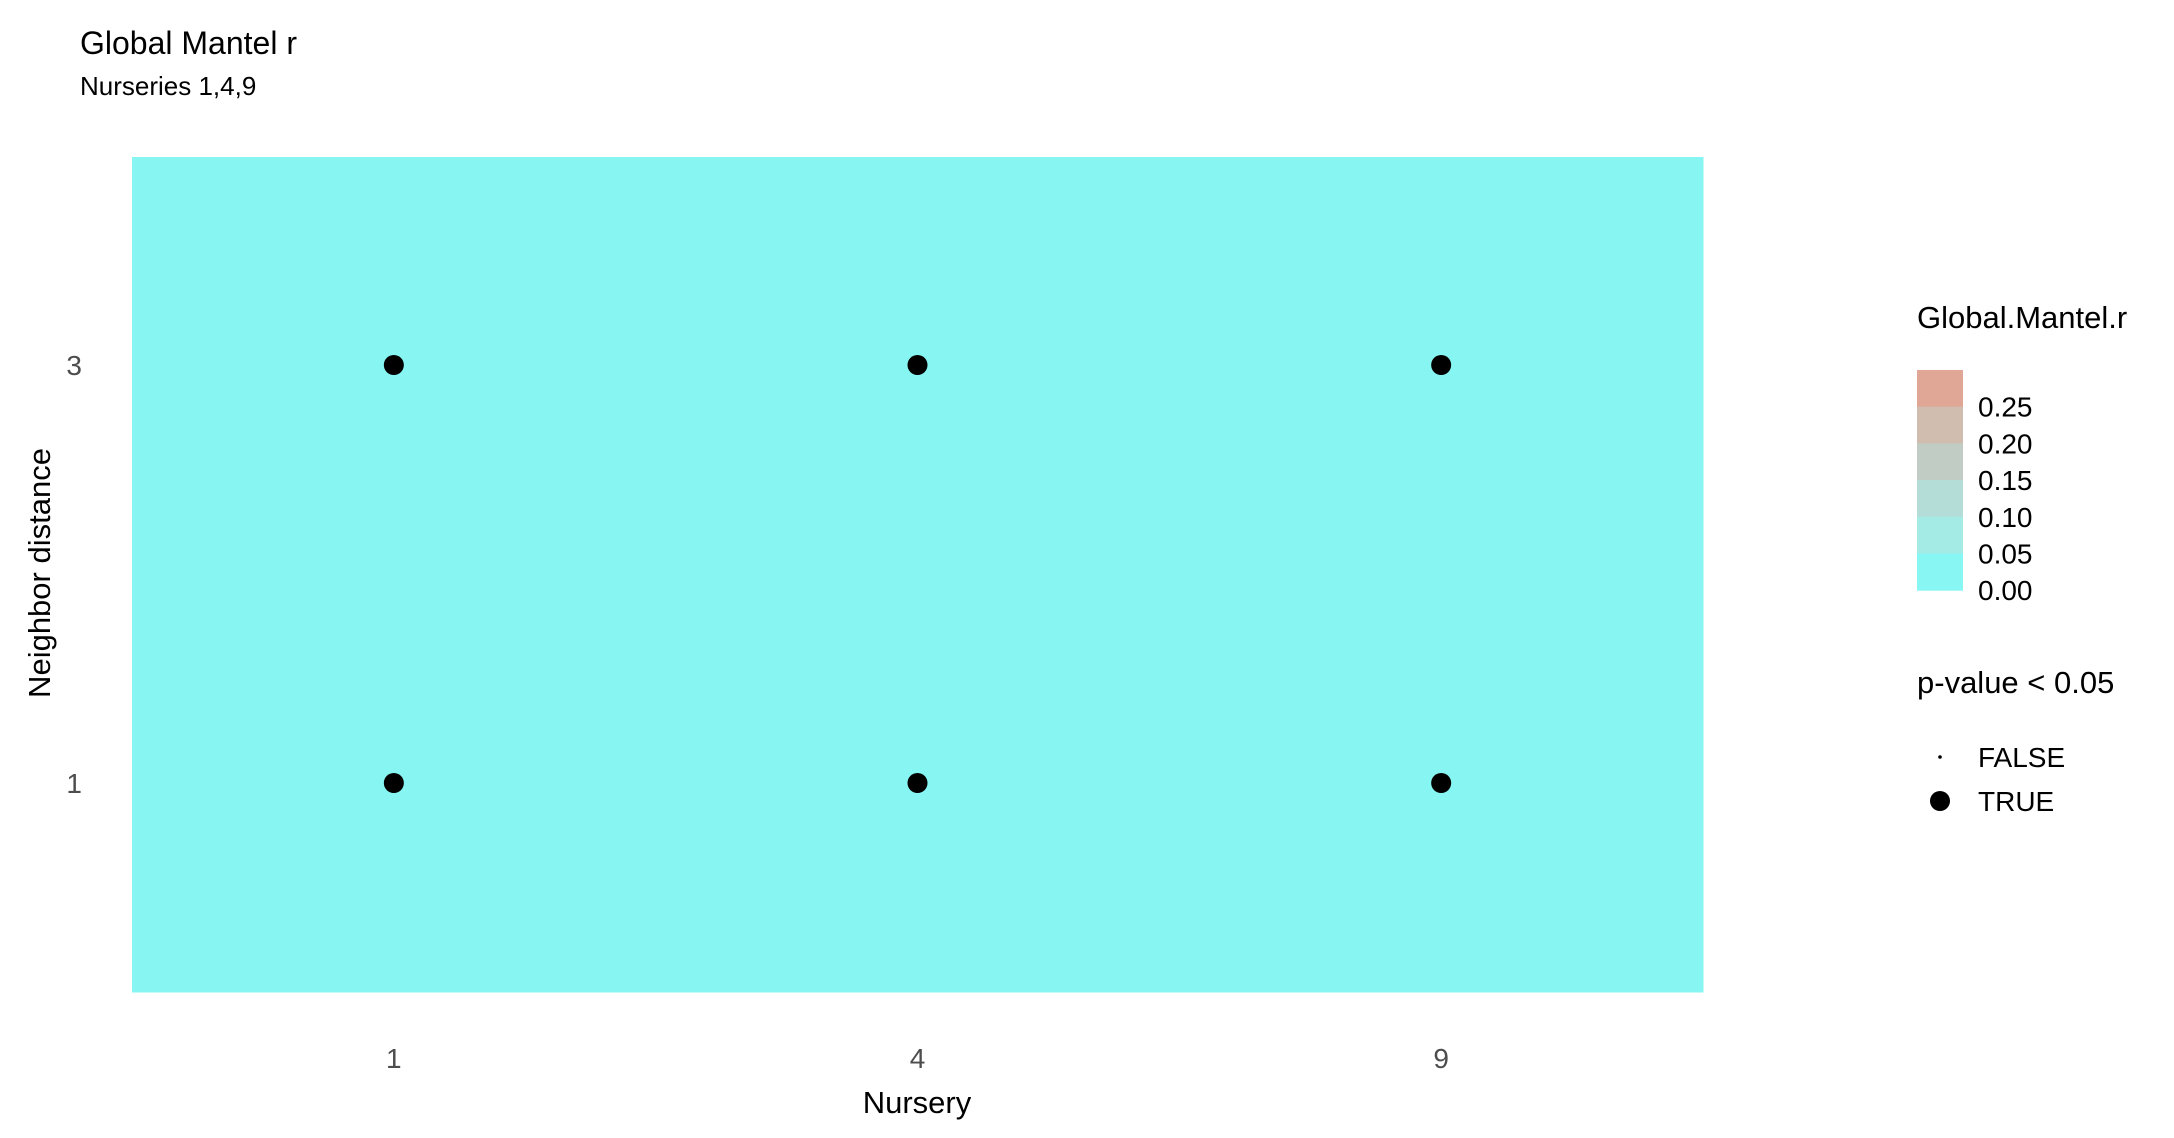 The width and height of the screenshot is (2174, 1138). Describe the element at coordinates (74, 365) in the screenshot. I see `y-tick-label: 3` at that location.